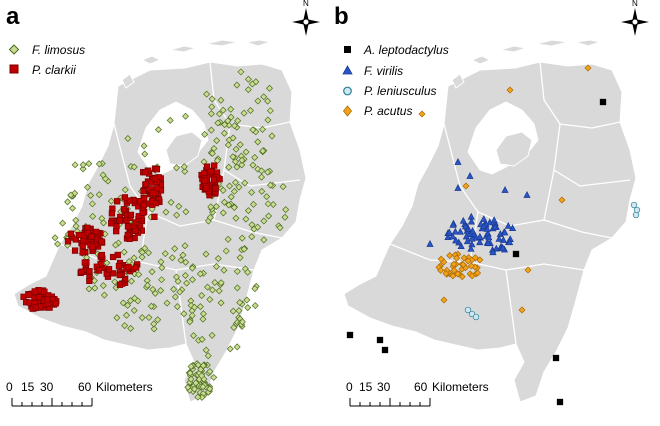 The image size is (660, 426). I want to click on scale-tick-0: 0, so click(9, 387).